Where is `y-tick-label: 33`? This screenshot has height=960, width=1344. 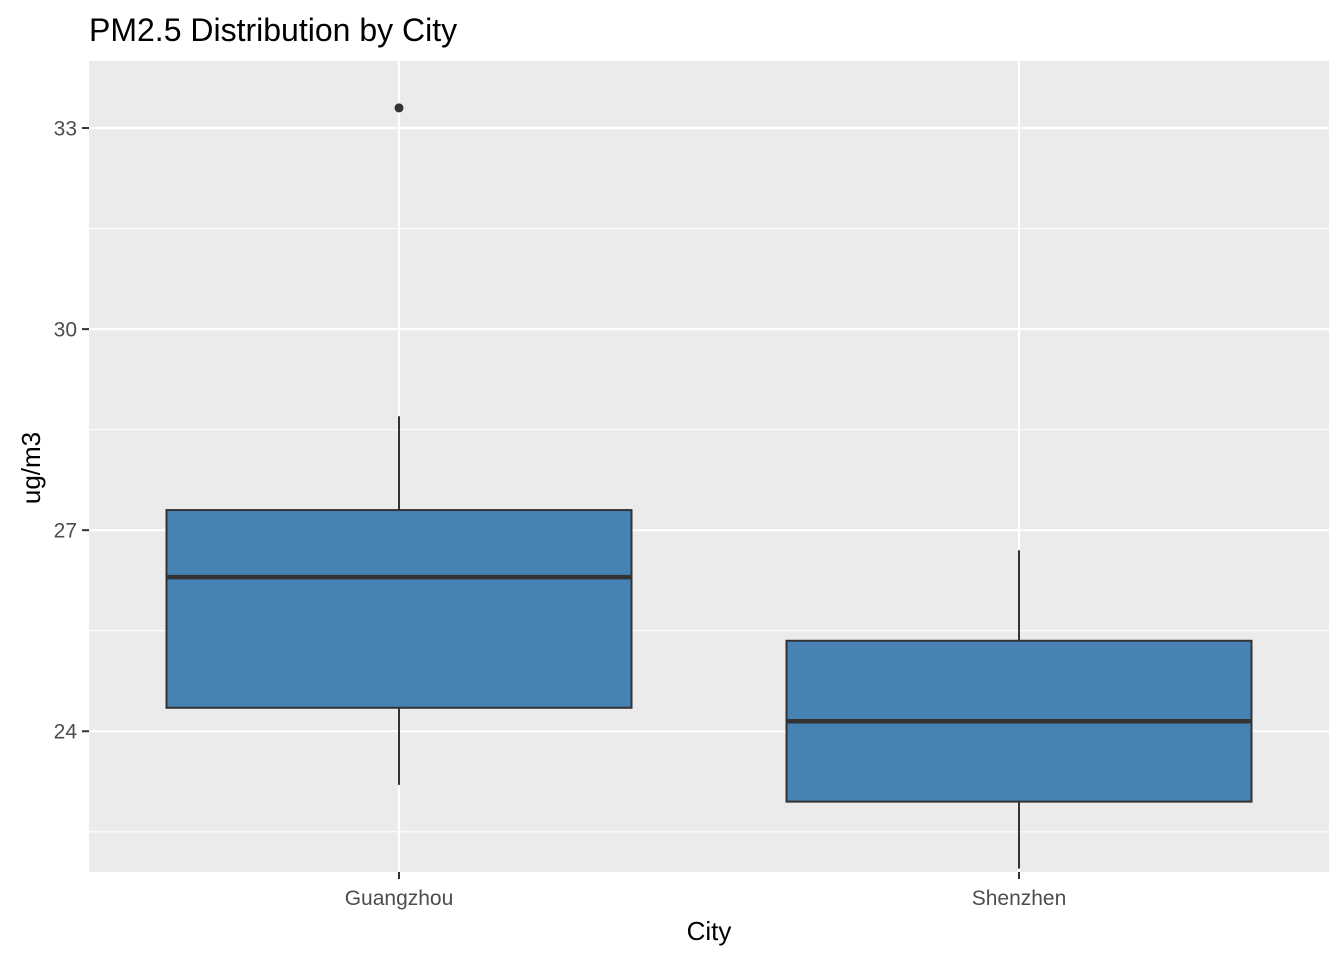
y-tick-label: 33 is located at coordinates (65, 129).